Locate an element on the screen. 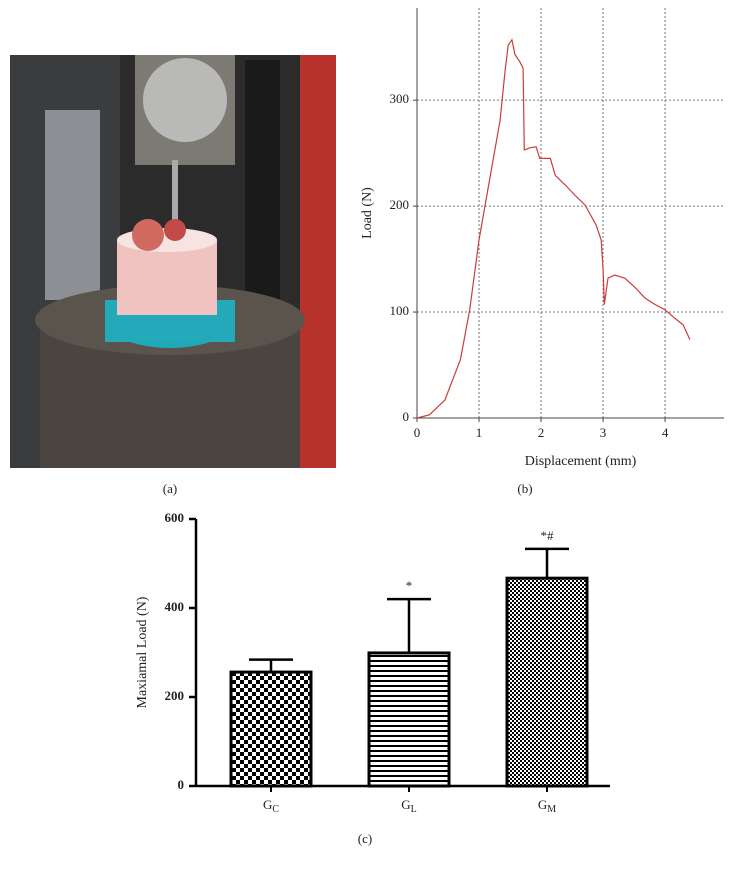  x-tick-label: 1 is located at coordinates (479, 432).